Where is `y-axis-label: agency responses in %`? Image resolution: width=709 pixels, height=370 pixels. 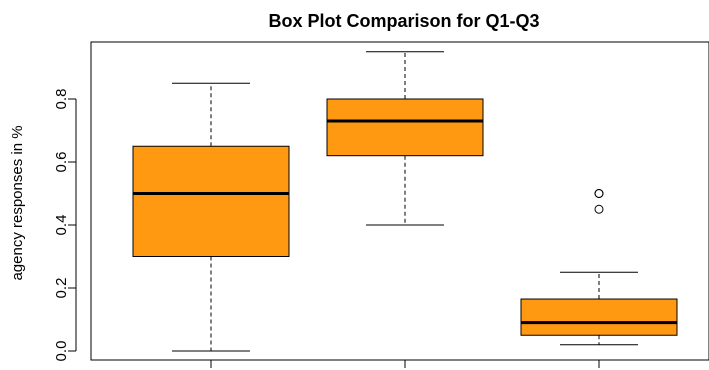 y-axis-label: agency responses in % is located at coordinates (17, 202).